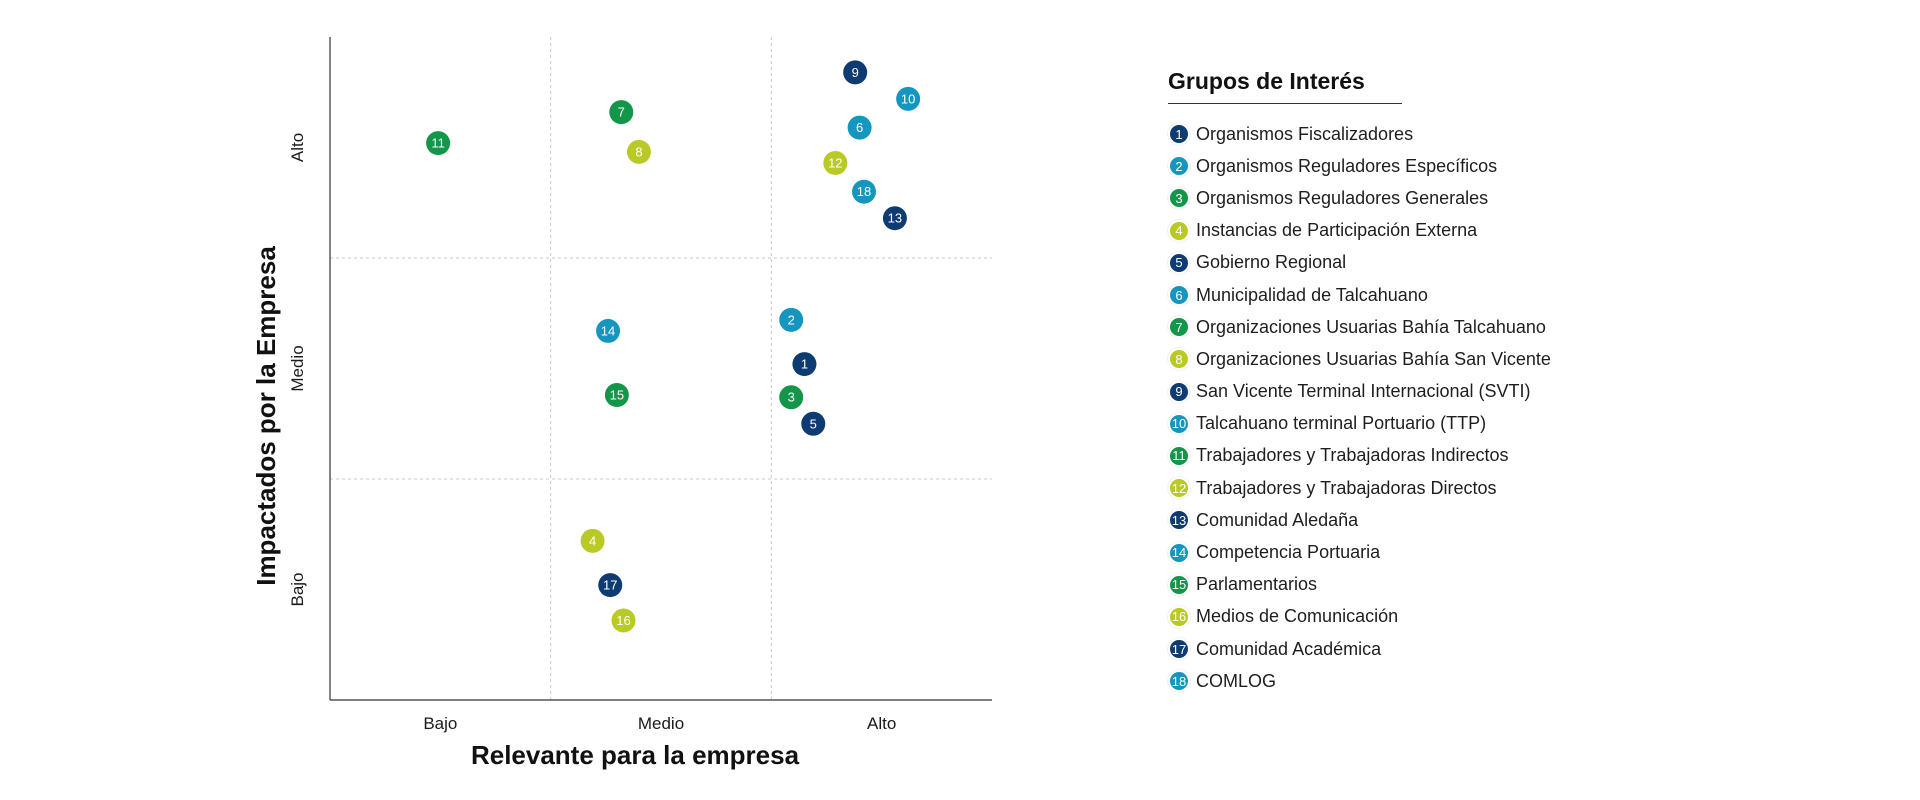  I want to click on legend-label: Organismos Fiscalizadores, so click(1305, 133).